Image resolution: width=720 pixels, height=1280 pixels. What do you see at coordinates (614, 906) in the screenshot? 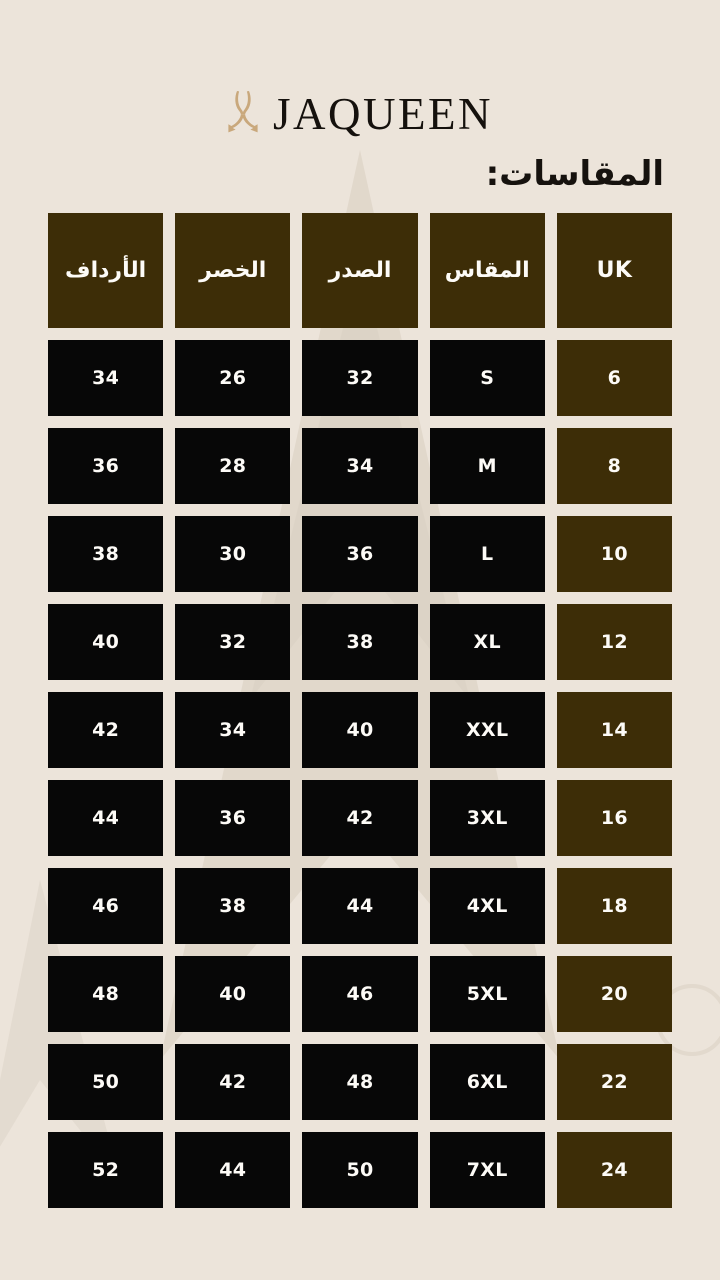
I see `cell-value: 18` at bounding box center [614, 906].